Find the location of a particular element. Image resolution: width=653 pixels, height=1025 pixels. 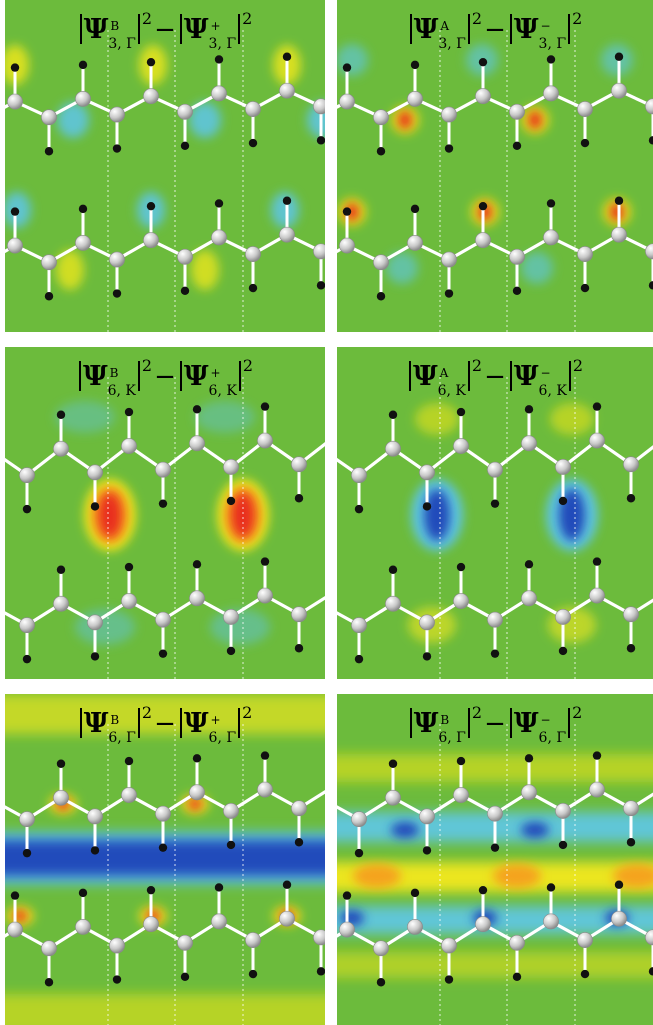

left-subscript: 6, Γ is located at coordinates (122, 738).